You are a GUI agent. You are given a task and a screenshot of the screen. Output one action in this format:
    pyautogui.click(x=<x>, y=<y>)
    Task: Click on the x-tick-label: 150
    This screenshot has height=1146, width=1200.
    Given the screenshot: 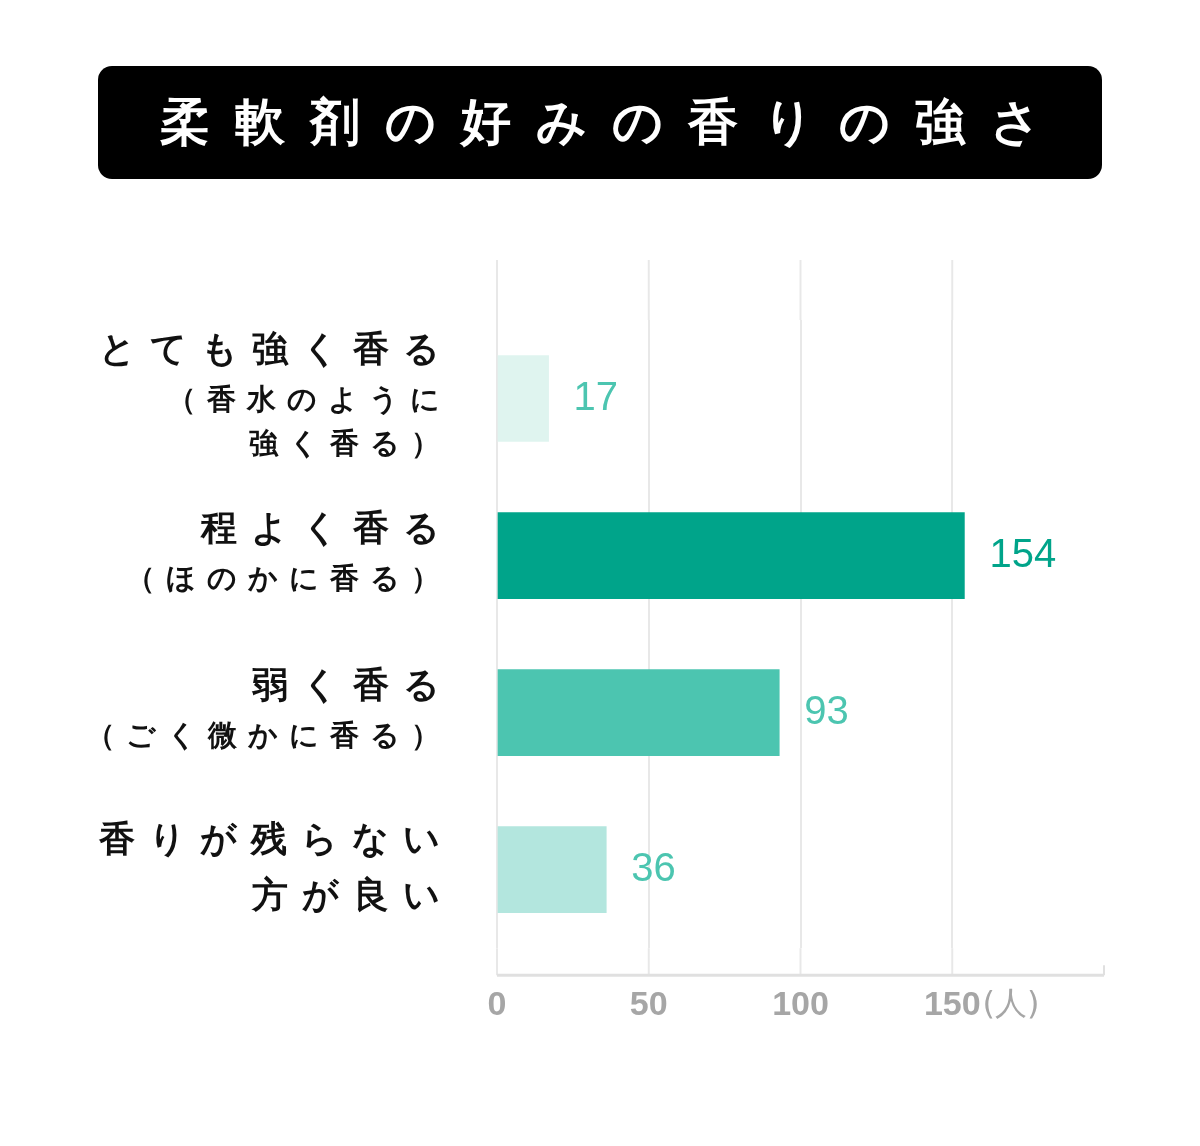 What is the action you would take?
    pyautogui.click(x=952, y=1002)
    